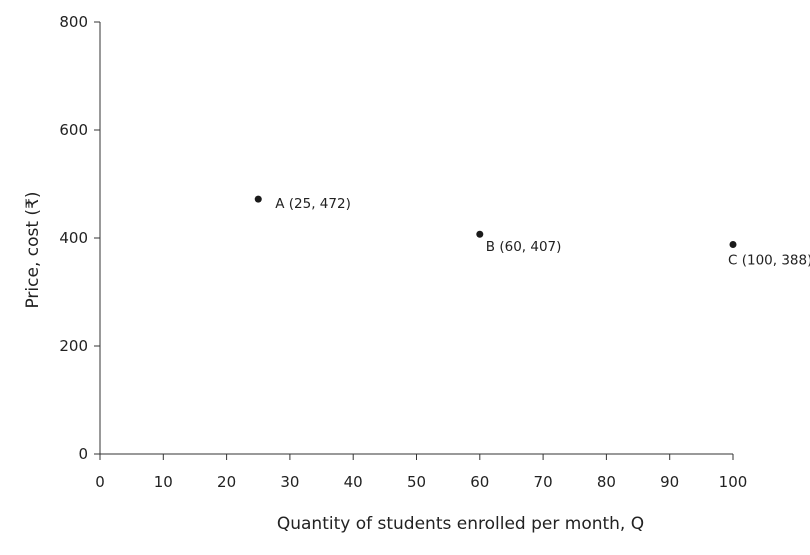 The height and width of the screenshot is (555, 810). What do you see at coordinates (73, 346) in the screenshot?
I see `y-tick-label: 200` at bounding box center [73, 346].